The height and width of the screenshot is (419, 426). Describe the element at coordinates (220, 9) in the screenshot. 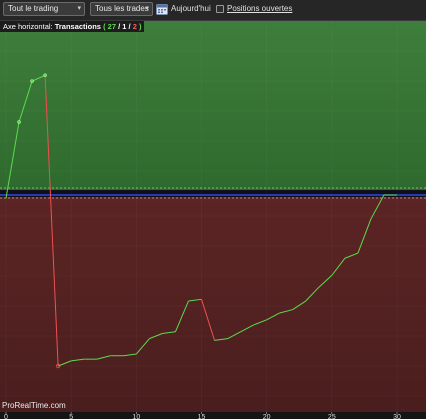

I see `open-positions-checkbox` at that location.